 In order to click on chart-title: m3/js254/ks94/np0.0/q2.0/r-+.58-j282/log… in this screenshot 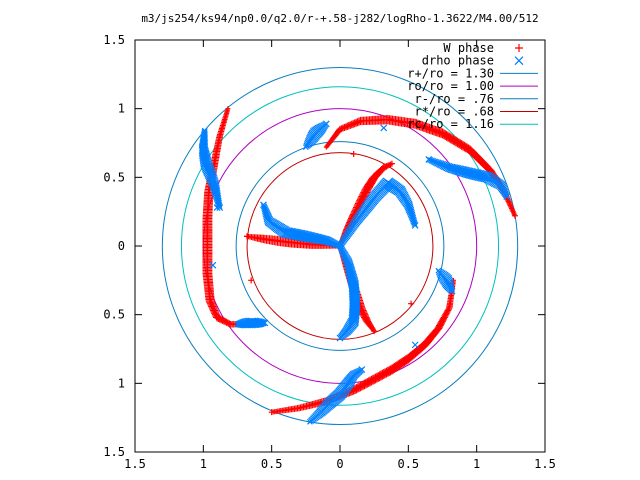, I will do `click(339, 18)`.